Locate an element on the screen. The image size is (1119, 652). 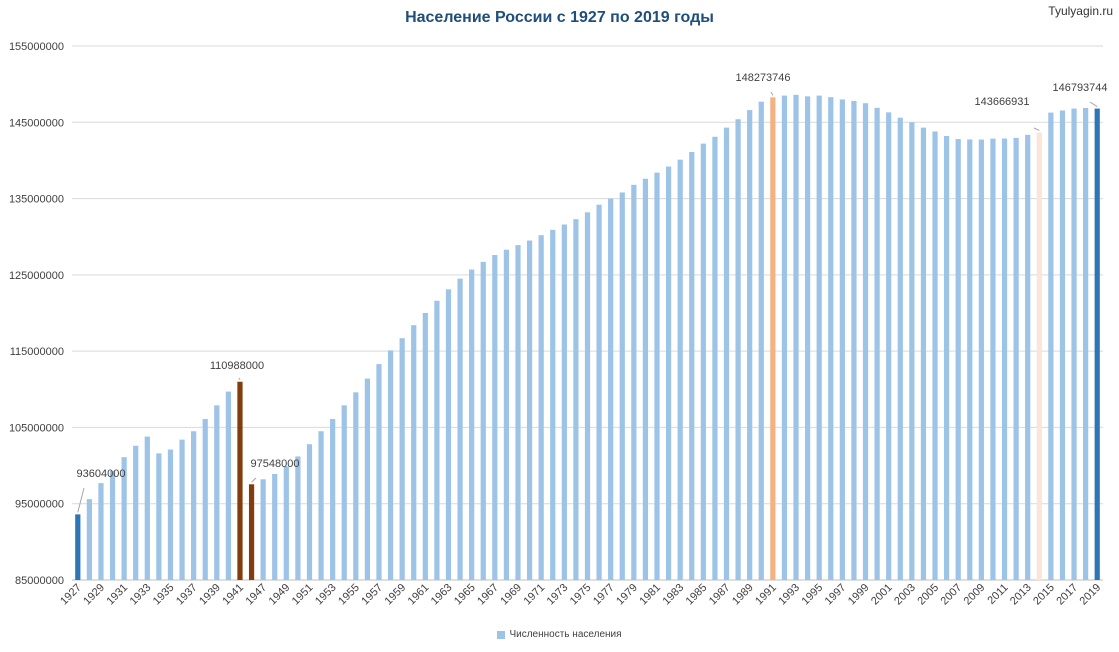
x-tick-label: 1949 is located at coordinates (280, 595).